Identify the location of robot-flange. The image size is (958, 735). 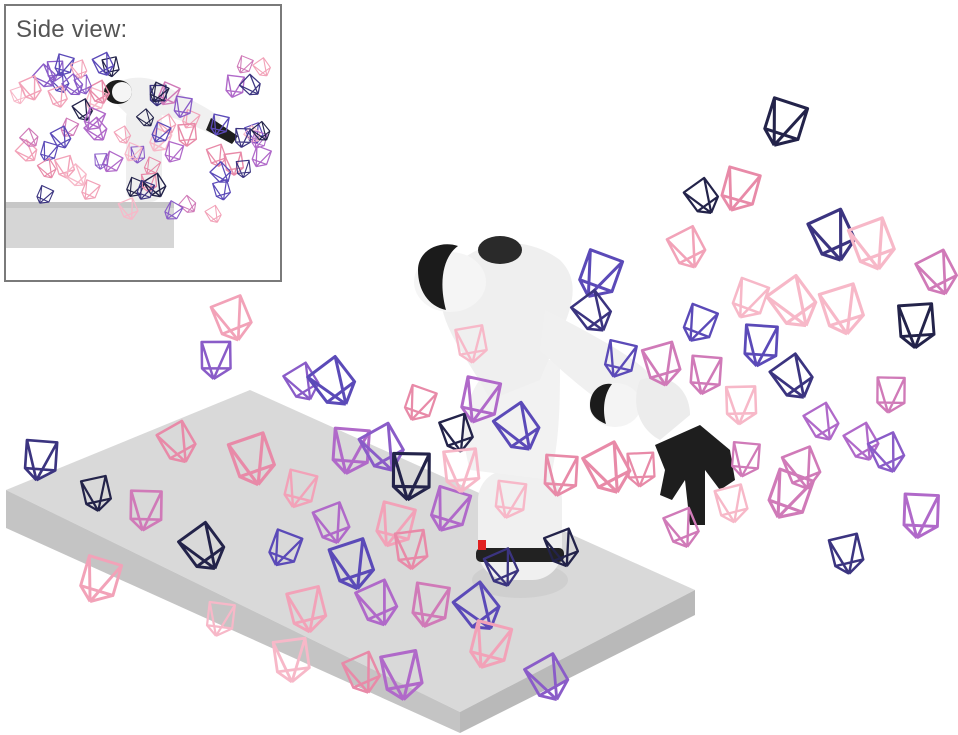
(663, 408).